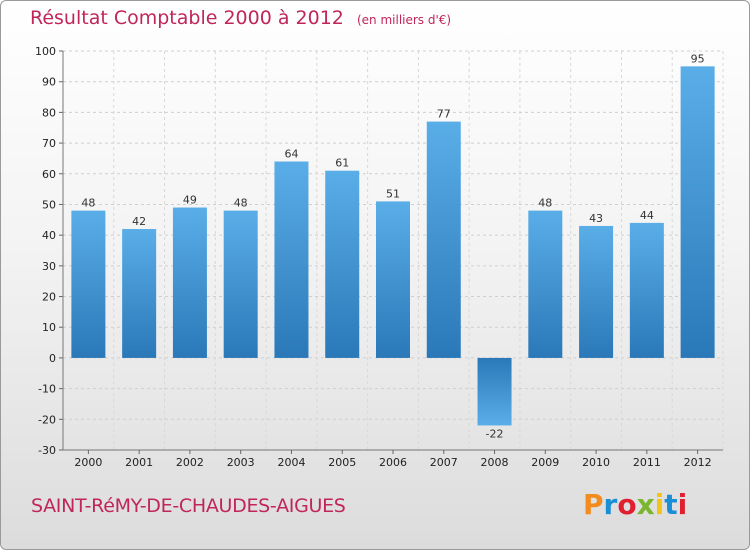 The width and height of the screenshot is (750, 550). What do you see at coordinates (47, 450) in the screenshot?
I see `y-tick-label: -30` at bounding box center [47, 450].